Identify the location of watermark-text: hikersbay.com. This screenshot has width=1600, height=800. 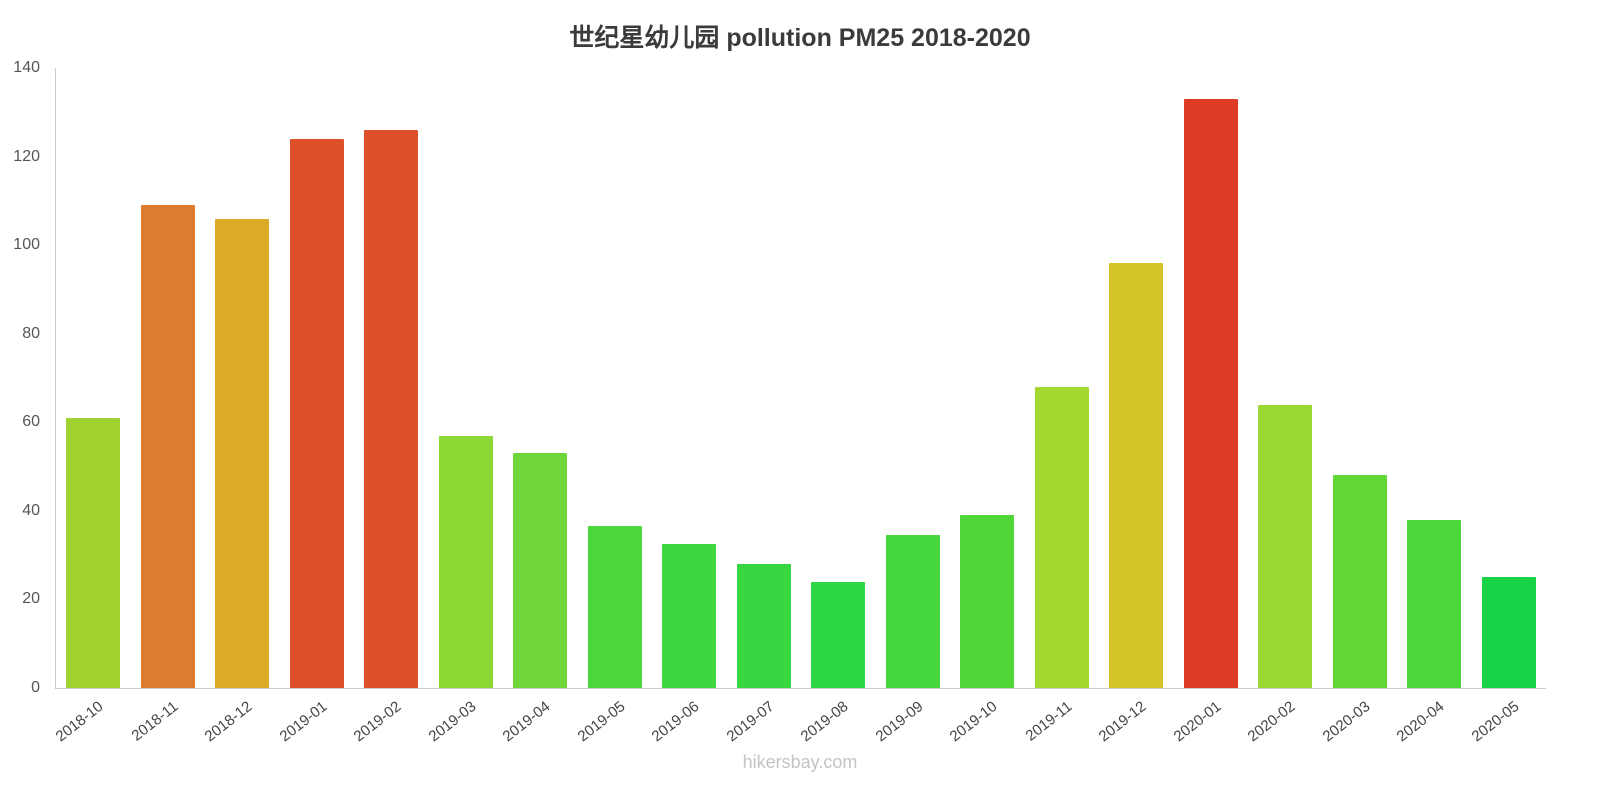
(800, 762).